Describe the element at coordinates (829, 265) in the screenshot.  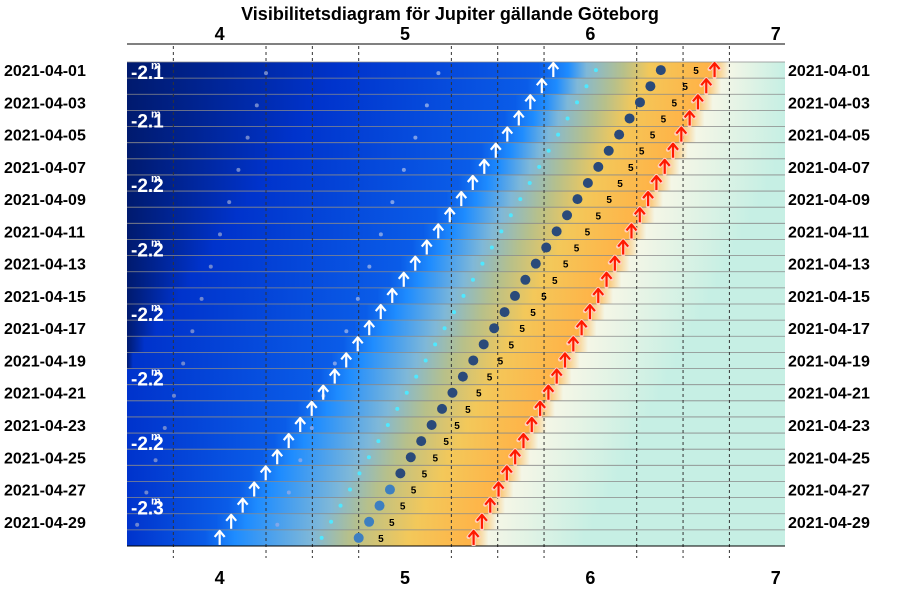
I see `date-label-right: 2021-04-13` at that location.